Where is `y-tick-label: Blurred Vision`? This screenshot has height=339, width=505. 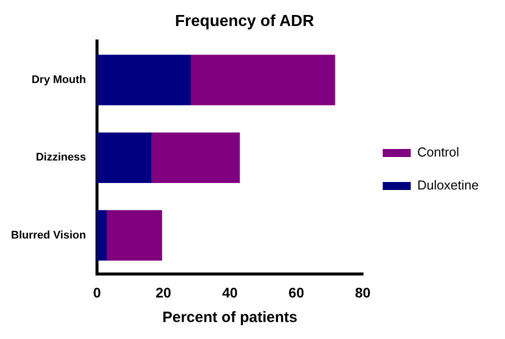
y-tick-label: Blurred Vision is located at coordinates (48, 235).